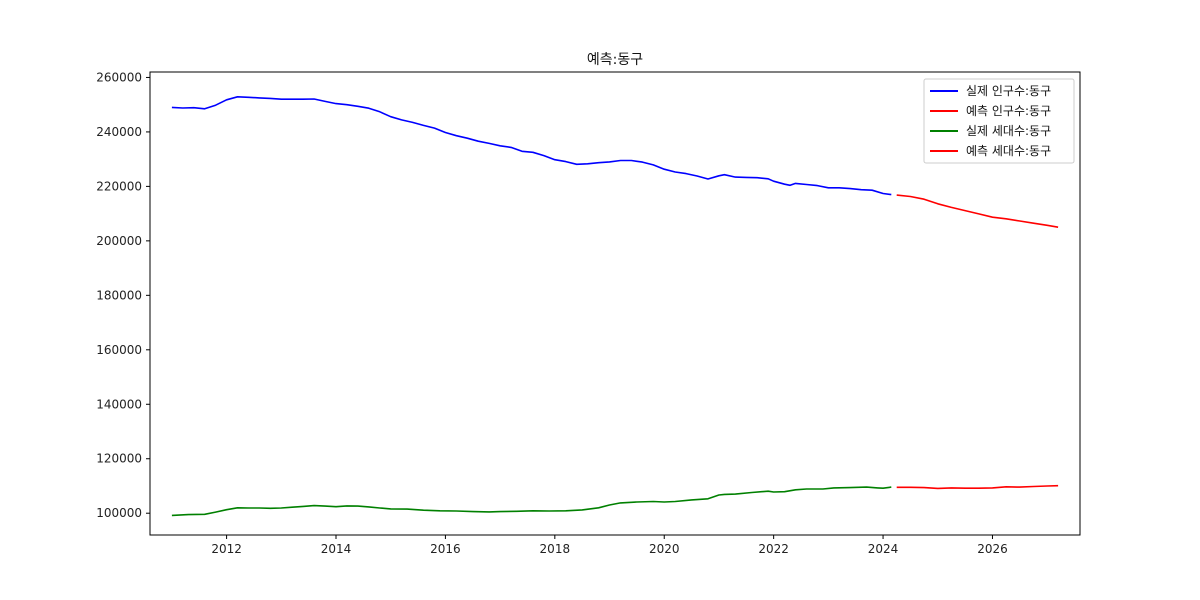  Describe the element at coordinates (664, 549) in the screenshot. I see `x-tick-label: 2020` at that location.